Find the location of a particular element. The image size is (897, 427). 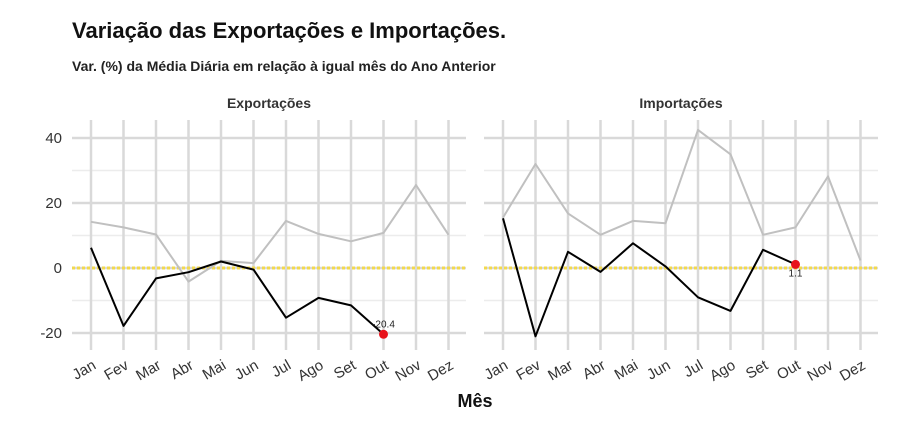

highlight-point-label: 1.1 is located at coordinates (796, 273).